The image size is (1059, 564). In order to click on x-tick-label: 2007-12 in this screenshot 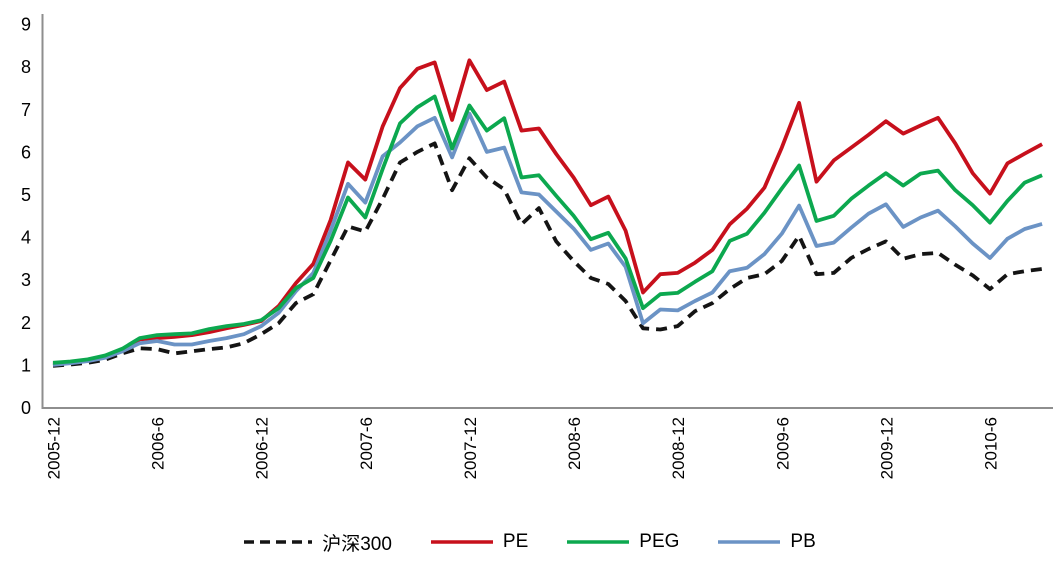, I will do `click(470, 448)`.